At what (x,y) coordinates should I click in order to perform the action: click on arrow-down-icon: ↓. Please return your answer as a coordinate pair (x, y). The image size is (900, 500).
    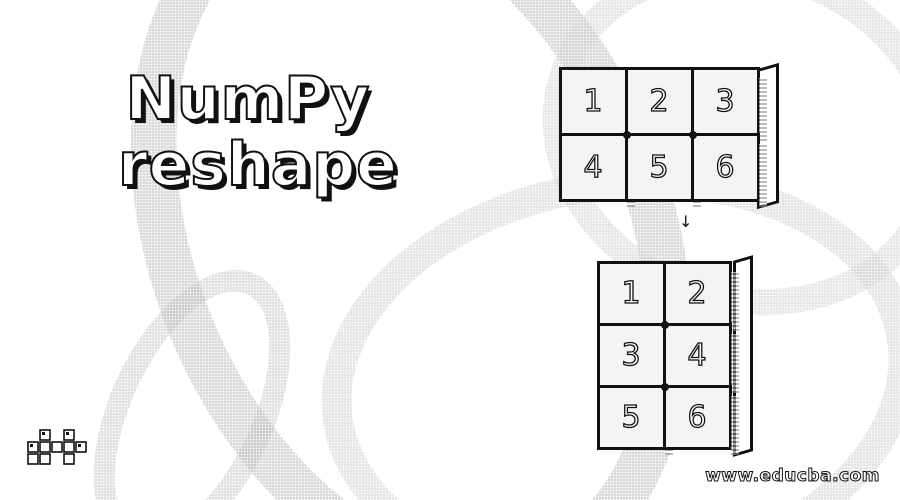
    Looking at the image, I should click on (686, 221).